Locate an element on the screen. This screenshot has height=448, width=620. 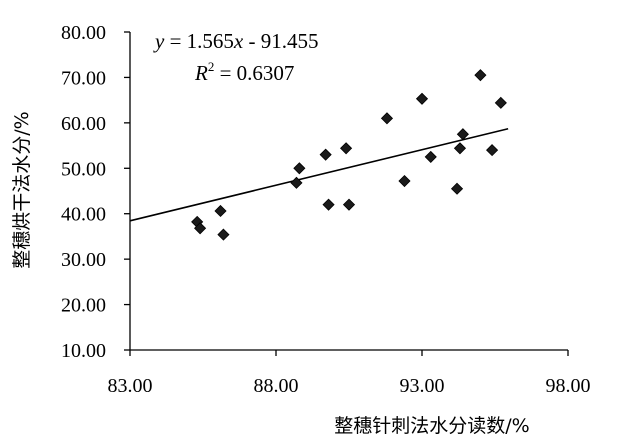
equation-slope: = 1.565 is located at coordinates (199, 41).